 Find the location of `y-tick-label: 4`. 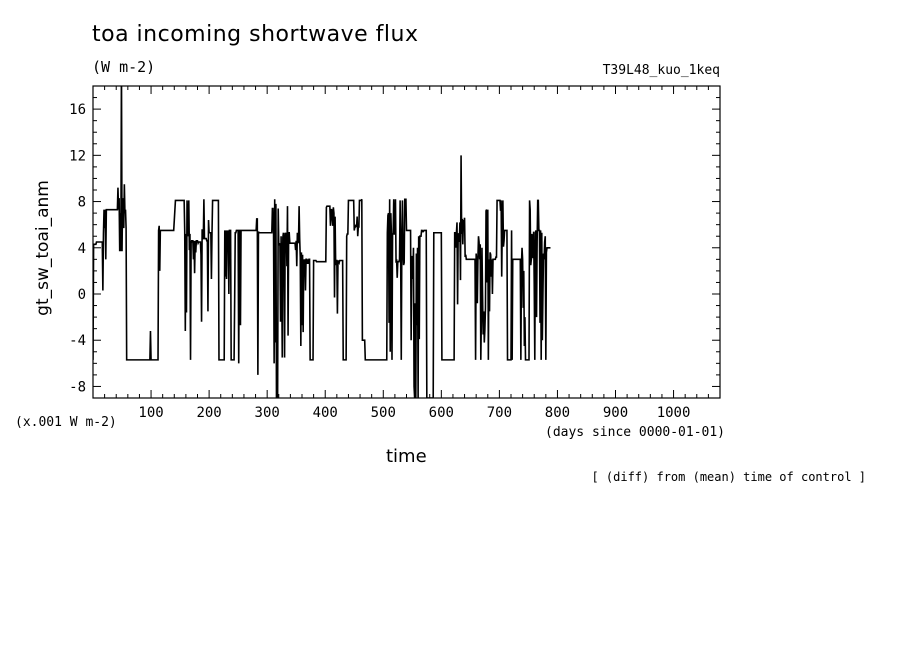

y-tick-label: 4 is located at coordinates (82, 249).